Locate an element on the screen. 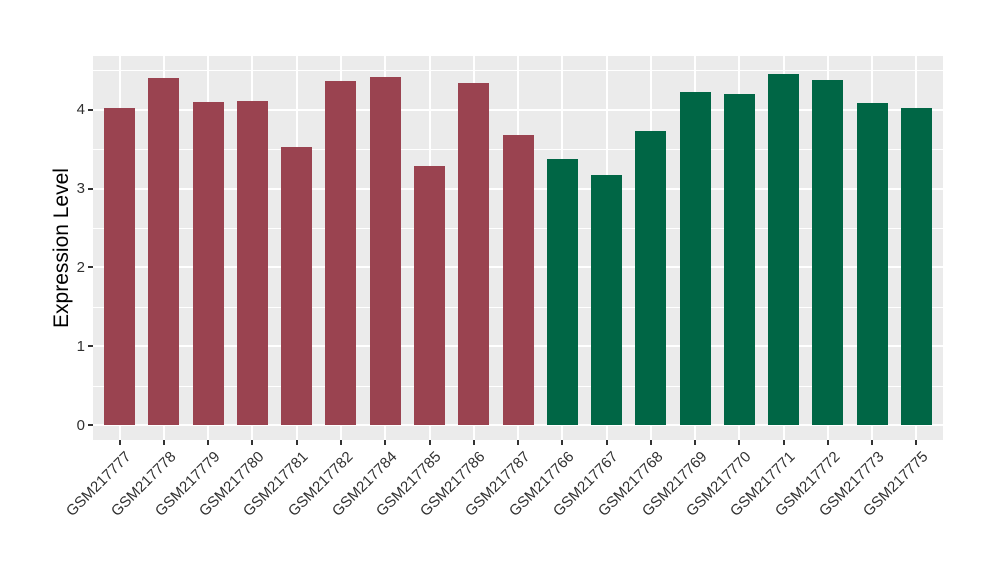 The height and width of the screenshot is (580, 1000). y-tick-label: 1 is located at coordinates (80, 346).